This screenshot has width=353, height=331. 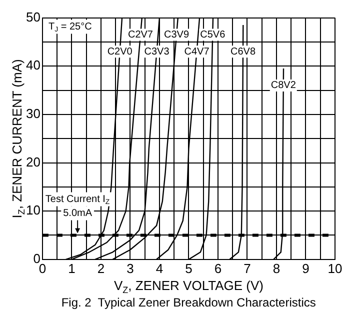 What do you see at coordinates (77, 213) in the screenshot?
I see `annotation: 5.0mA` at bounding box center [77, 213].